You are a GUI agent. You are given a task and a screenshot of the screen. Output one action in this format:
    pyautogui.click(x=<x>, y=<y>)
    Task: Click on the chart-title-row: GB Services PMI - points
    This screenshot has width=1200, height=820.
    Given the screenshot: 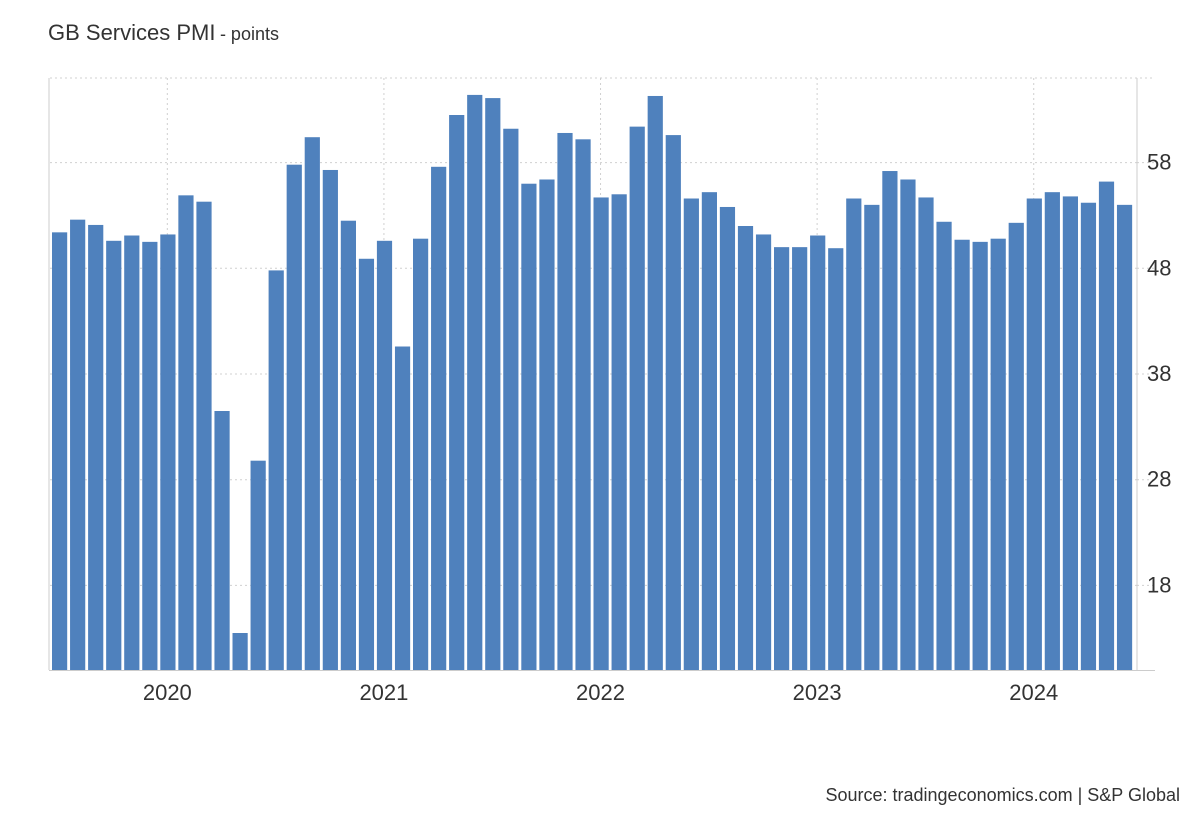 What is the action you would take?
    pyautogui.click(x=163, y=33)
    